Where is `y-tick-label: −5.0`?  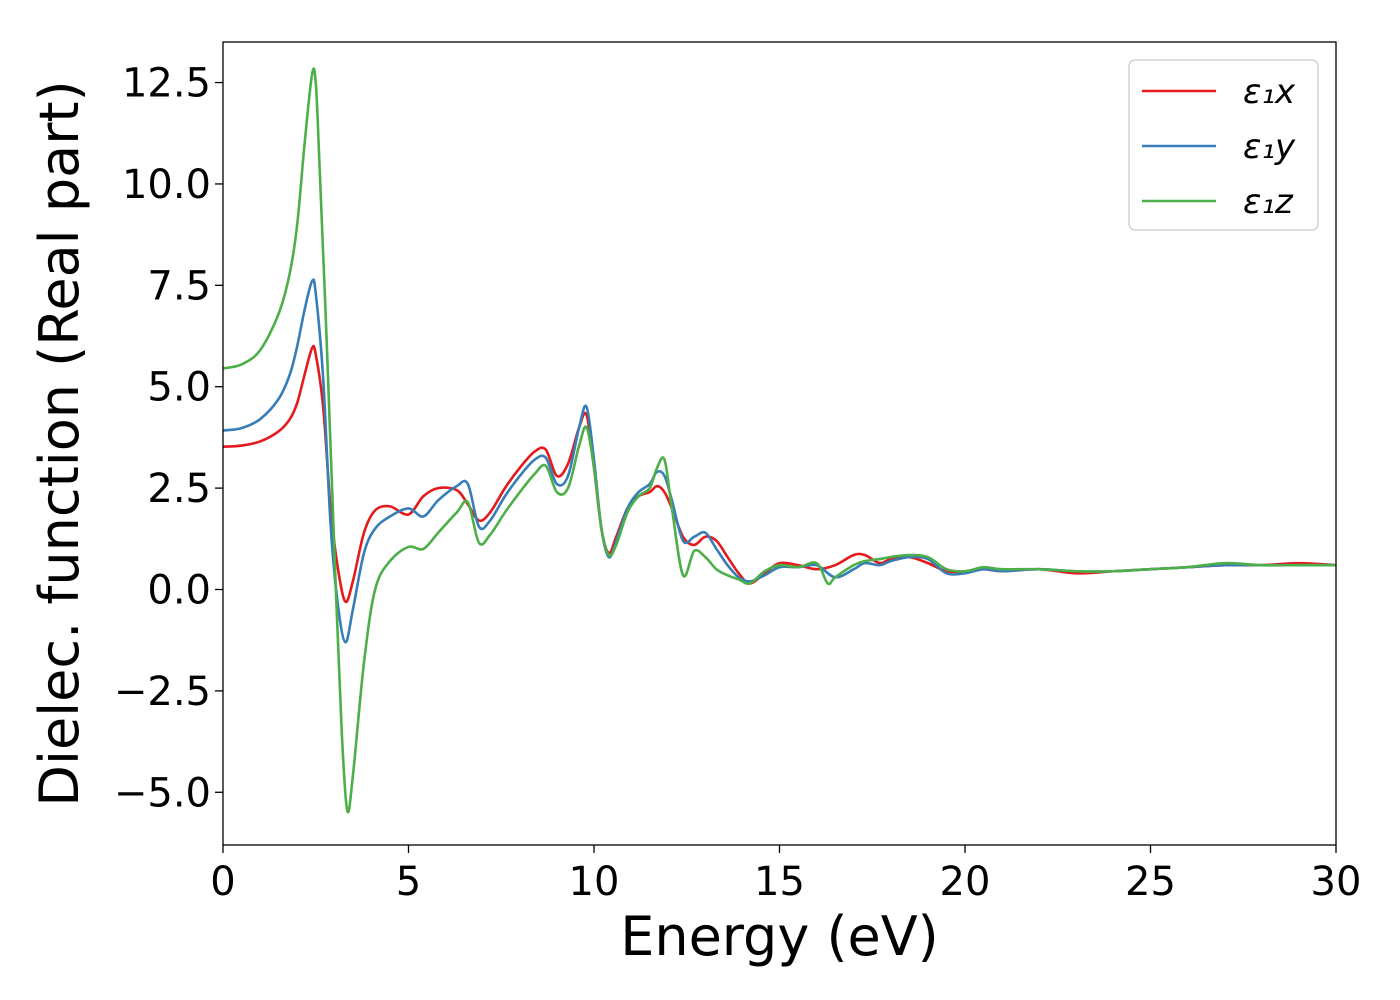 y-tick-label: −5.0 is located at coordinates (162, 793).